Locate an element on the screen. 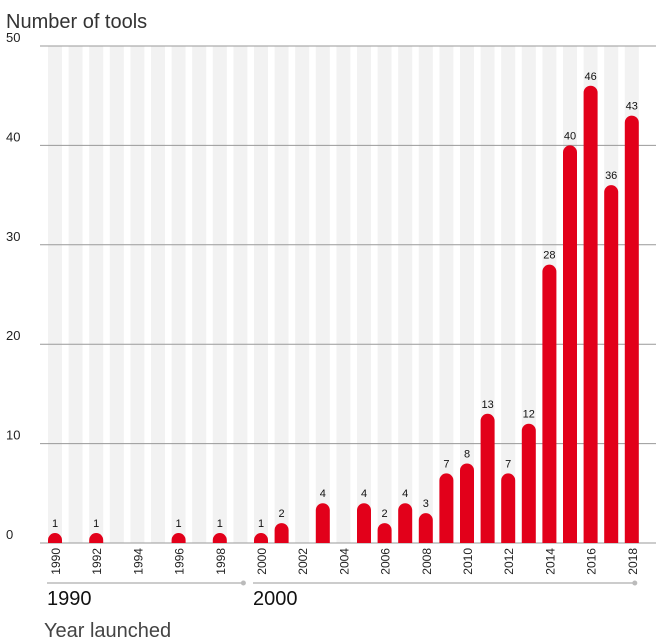 This screenshot has width=663, height=644. x-tick-label: 2006 is located at coordinates (386, 561).